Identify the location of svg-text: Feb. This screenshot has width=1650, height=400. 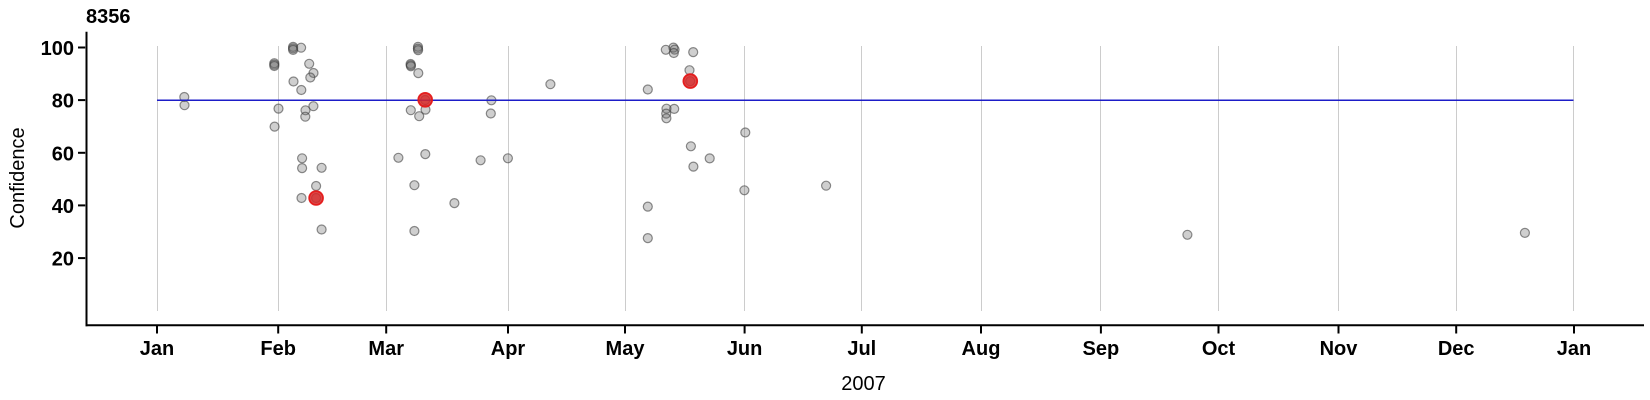
(278, 349).